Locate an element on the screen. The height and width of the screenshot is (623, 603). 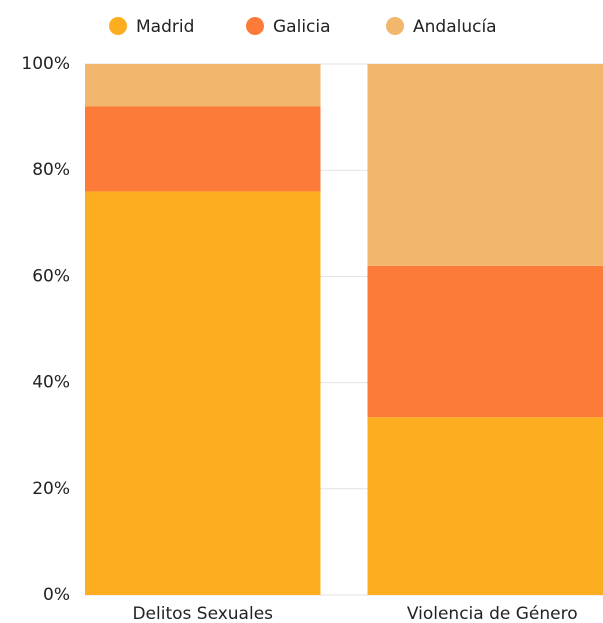
x-tick-label: Violencia de Género is located at coordinates (492, 613).